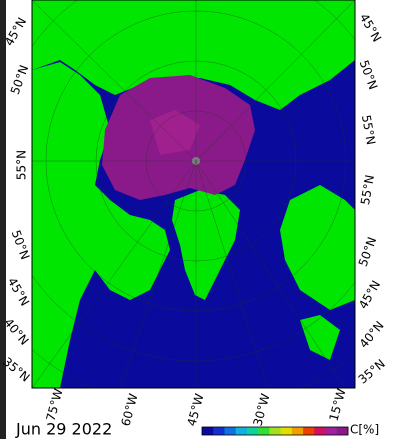 The height and width of the screenshot is (439, 407). Describe the element at coordinates (195, 410) in the screenshot. I see `lon-label: 45°W` at that location.